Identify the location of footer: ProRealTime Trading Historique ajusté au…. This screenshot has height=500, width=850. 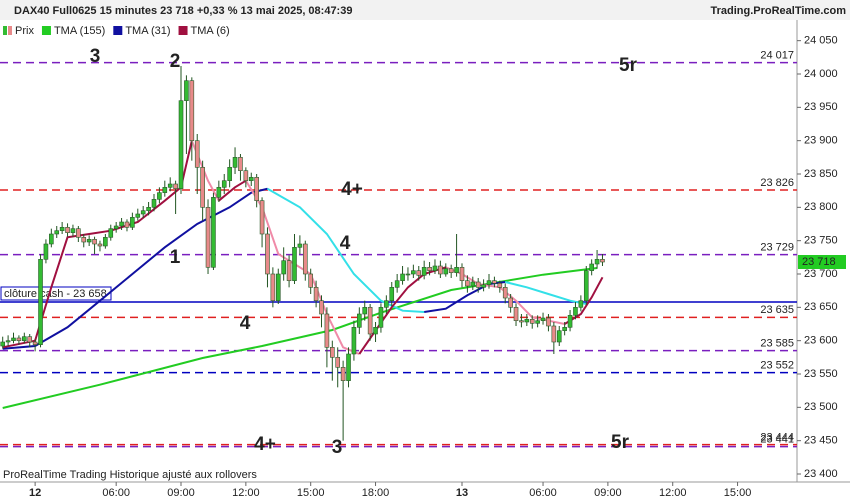
(130, 475).